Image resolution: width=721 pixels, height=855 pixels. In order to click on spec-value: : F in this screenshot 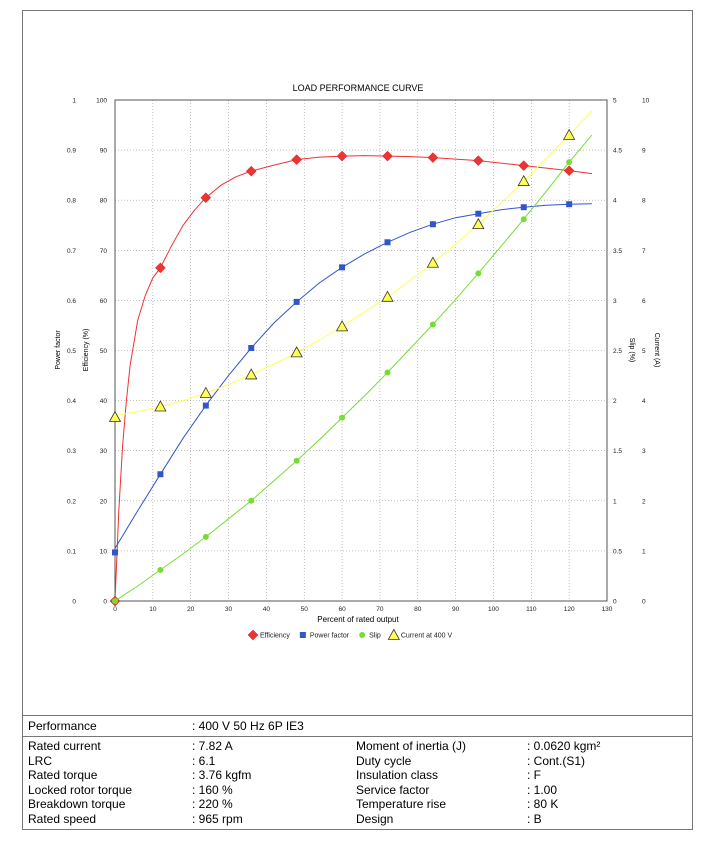, I will do `click(534, 775)`.